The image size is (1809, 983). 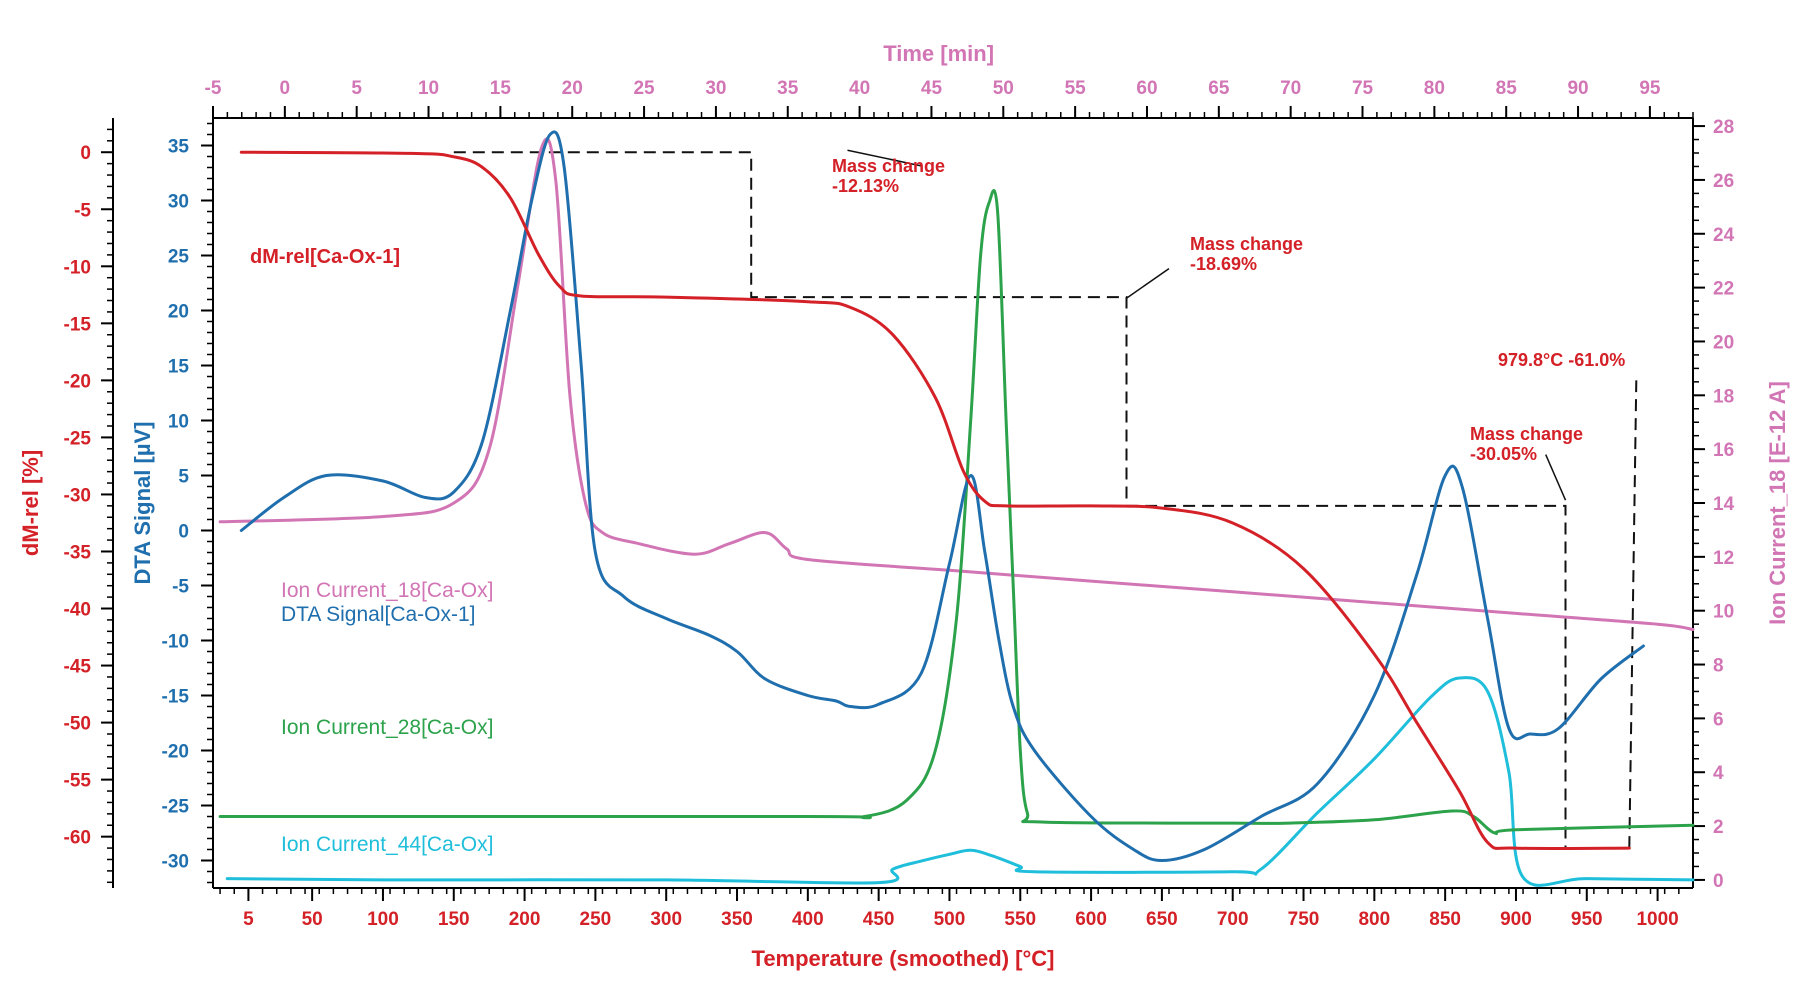 What do you see at coordinates (285, 88) in the screenshot?
I see `top-tick-label: 0` at bounding box center [285, 88].